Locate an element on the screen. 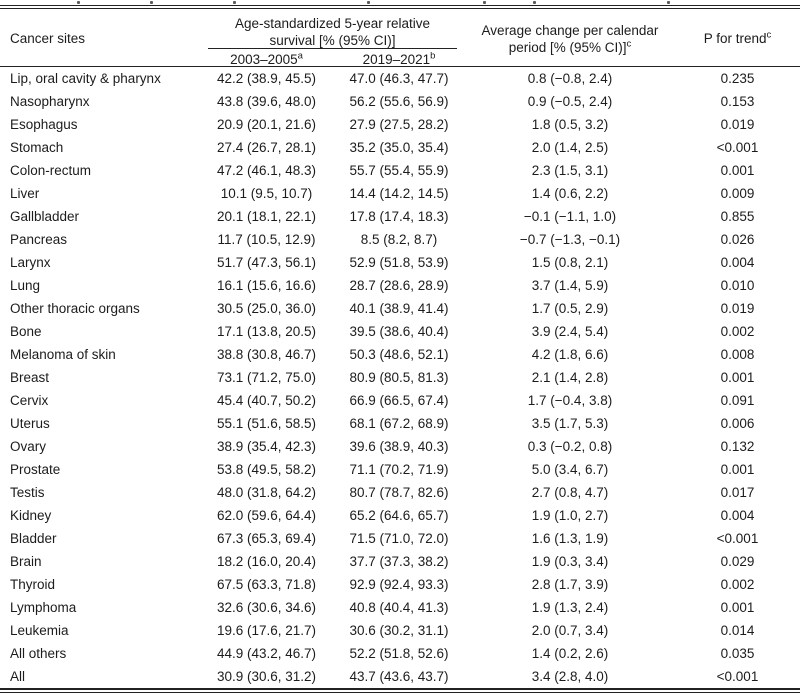  cell-average-change: 2.1 (1.4, 2.8) is located at coordinates (570, 377).